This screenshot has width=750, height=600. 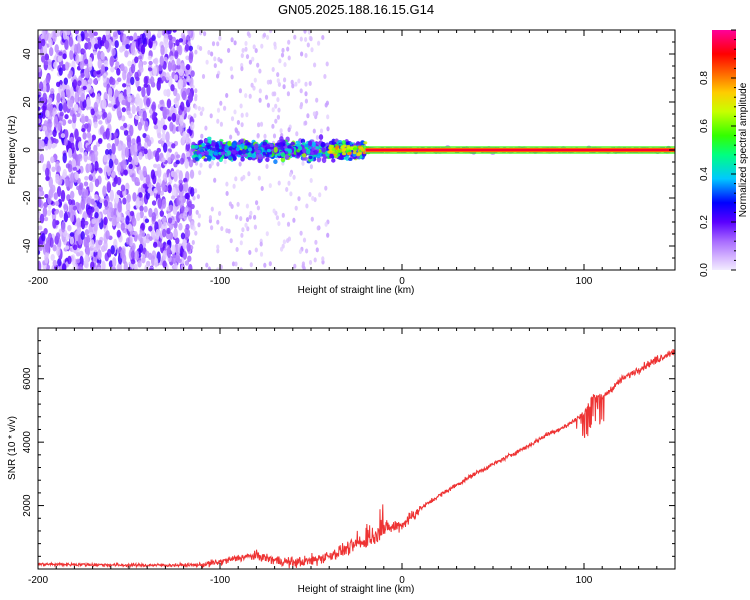 I want to click on colorbar-axis: 0.0 0.2 0.4 0.6 0.8, so click(x=717, y=153).